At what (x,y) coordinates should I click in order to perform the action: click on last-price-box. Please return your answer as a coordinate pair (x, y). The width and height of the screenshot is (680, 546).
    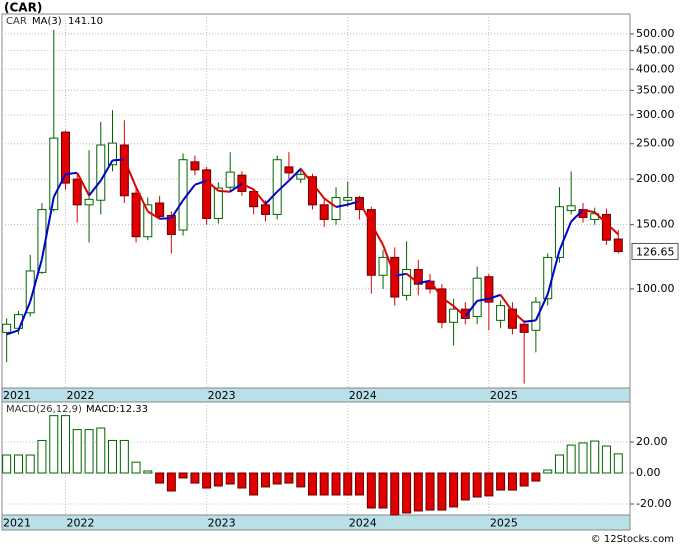
    Looking at the image, I should click on (655, 251).